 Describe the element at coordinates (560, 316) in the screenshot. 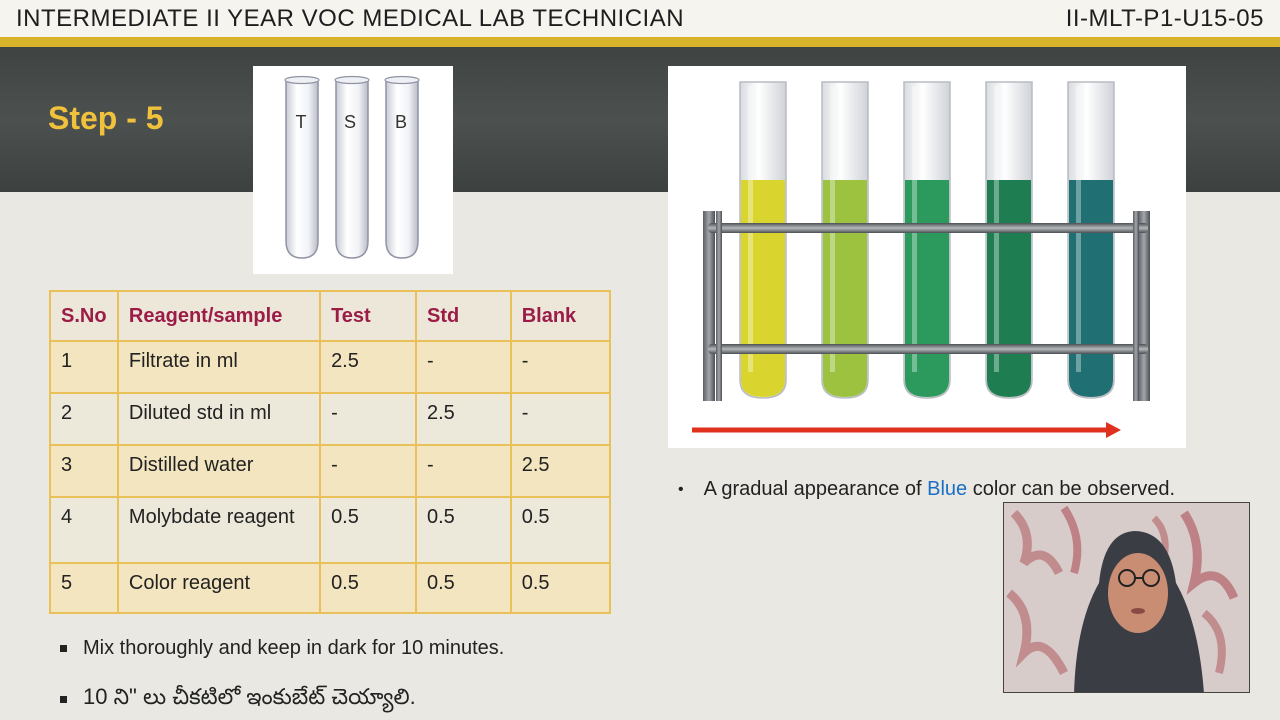

I see `header-blank: Blank` at that location.